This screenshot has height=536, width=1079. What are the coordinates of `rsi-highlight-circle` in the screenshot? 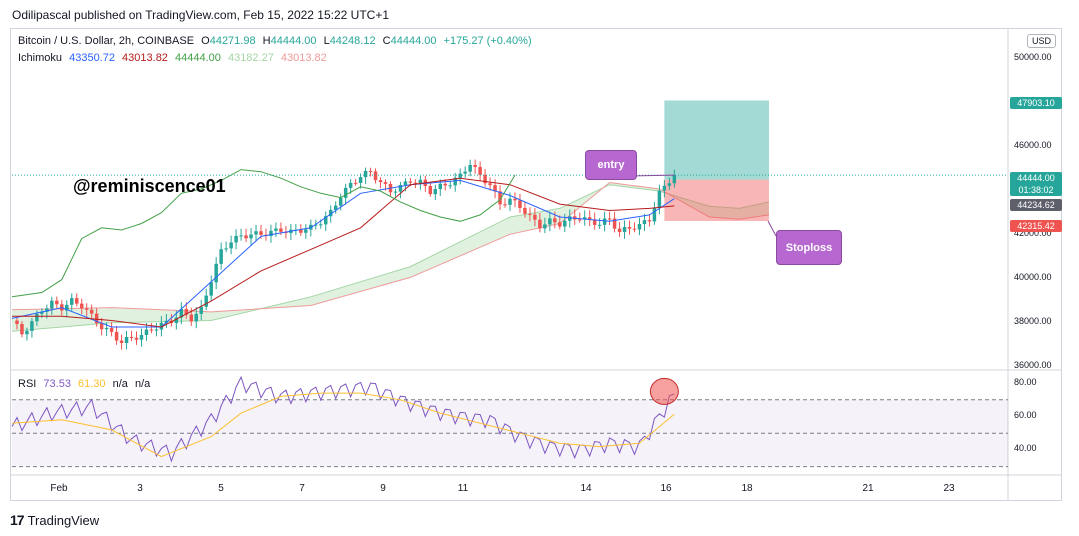 It's located at (664, 391).